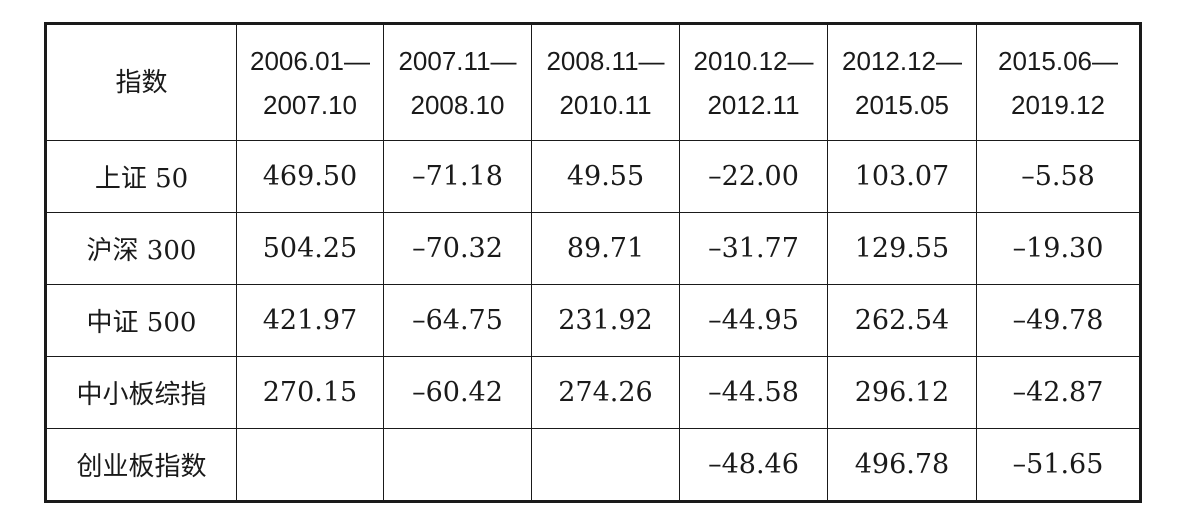  What do you see at coordinates (310, 104) in the screenshot?
I see `header-line: 2007.10` at bounding box center [310, 104].